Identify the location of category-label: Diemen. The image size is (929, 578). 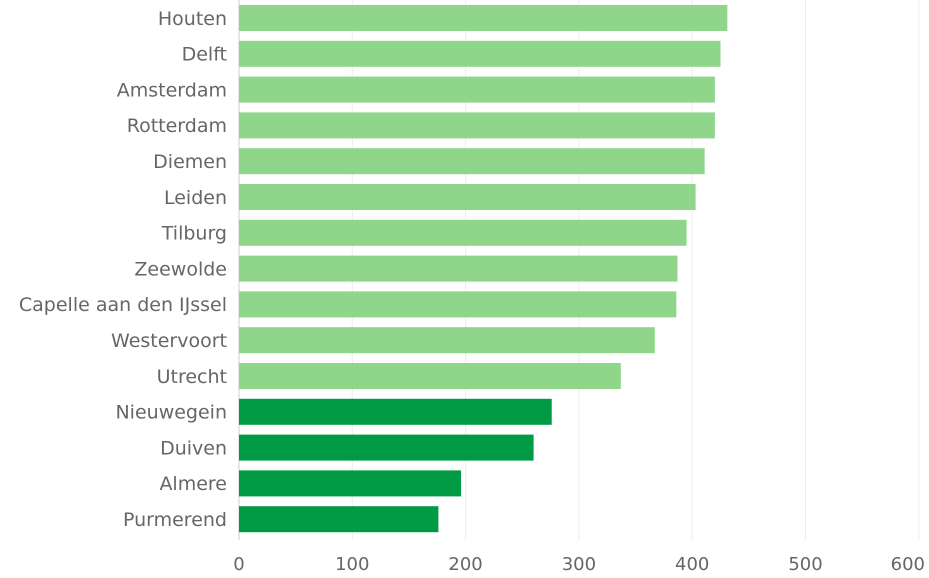
(190, 162).